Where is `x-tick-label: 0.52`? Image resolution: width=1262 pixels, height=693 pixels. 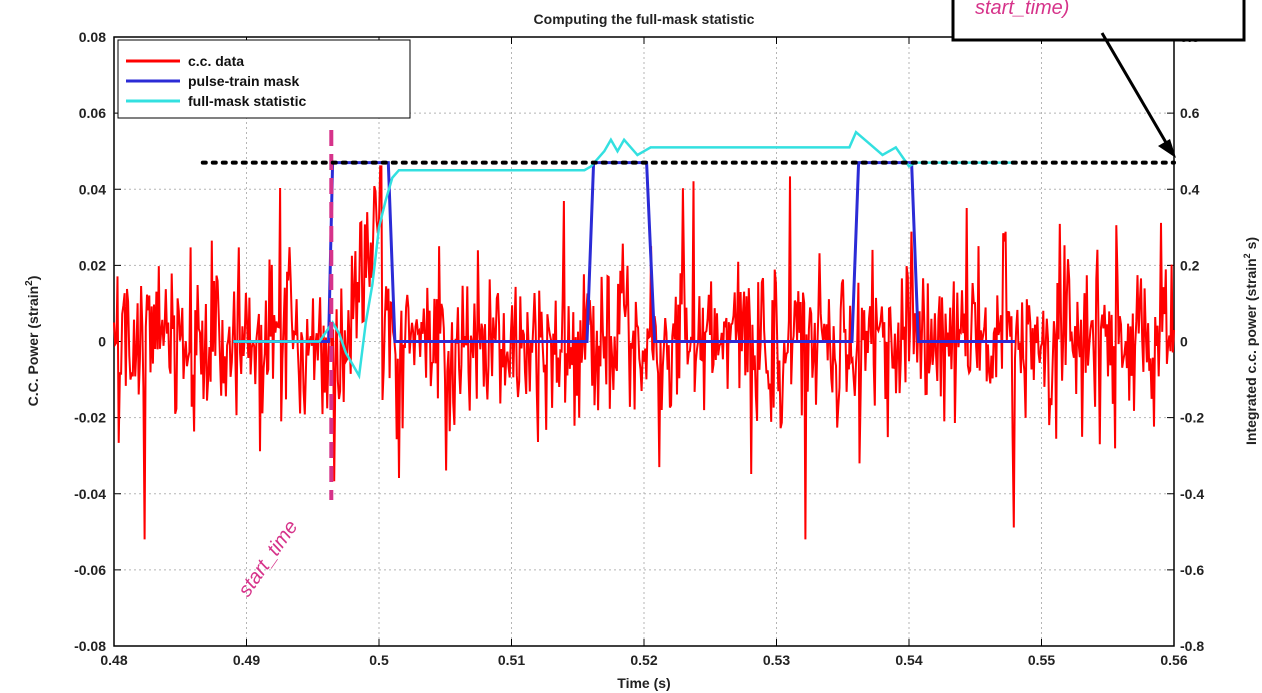 x-tick-label: 0.52 is located at coordinates (643, 660).